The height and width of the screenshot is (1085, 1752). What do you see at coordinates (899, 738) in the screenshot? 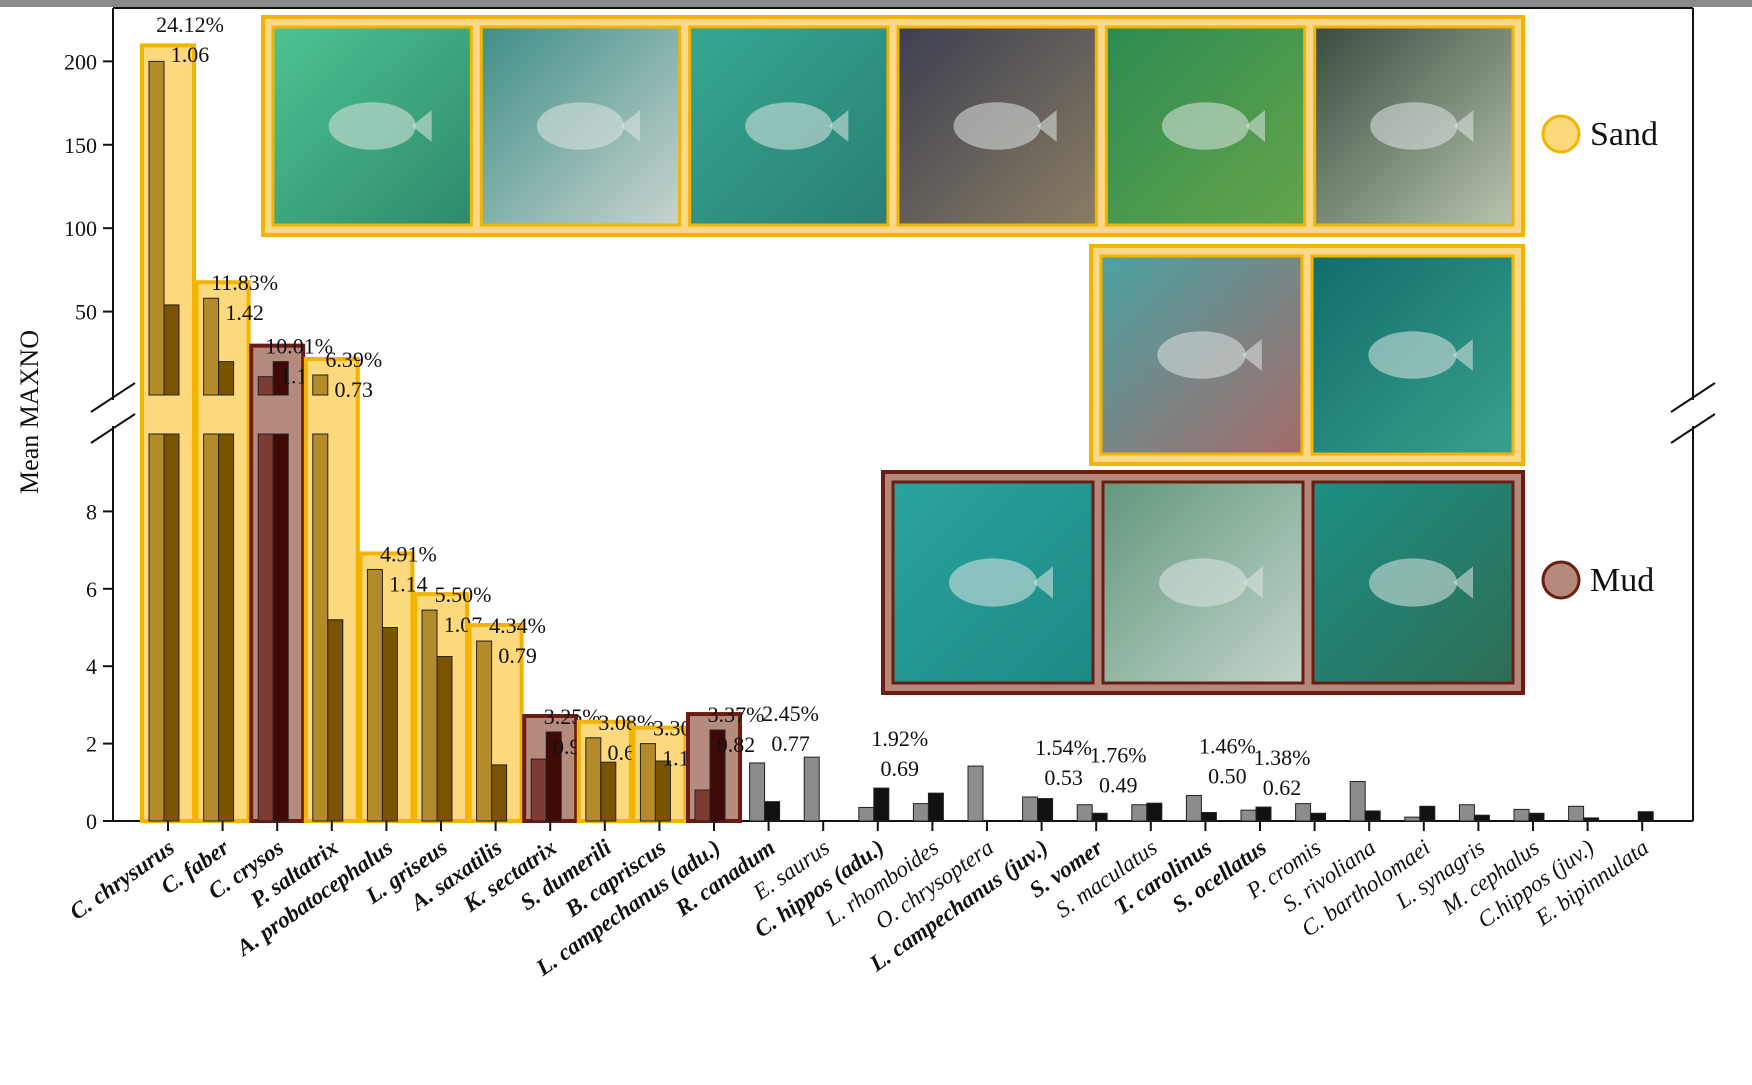
I see `data-label-percent: 1.92%` at bounding box center [899, 738].